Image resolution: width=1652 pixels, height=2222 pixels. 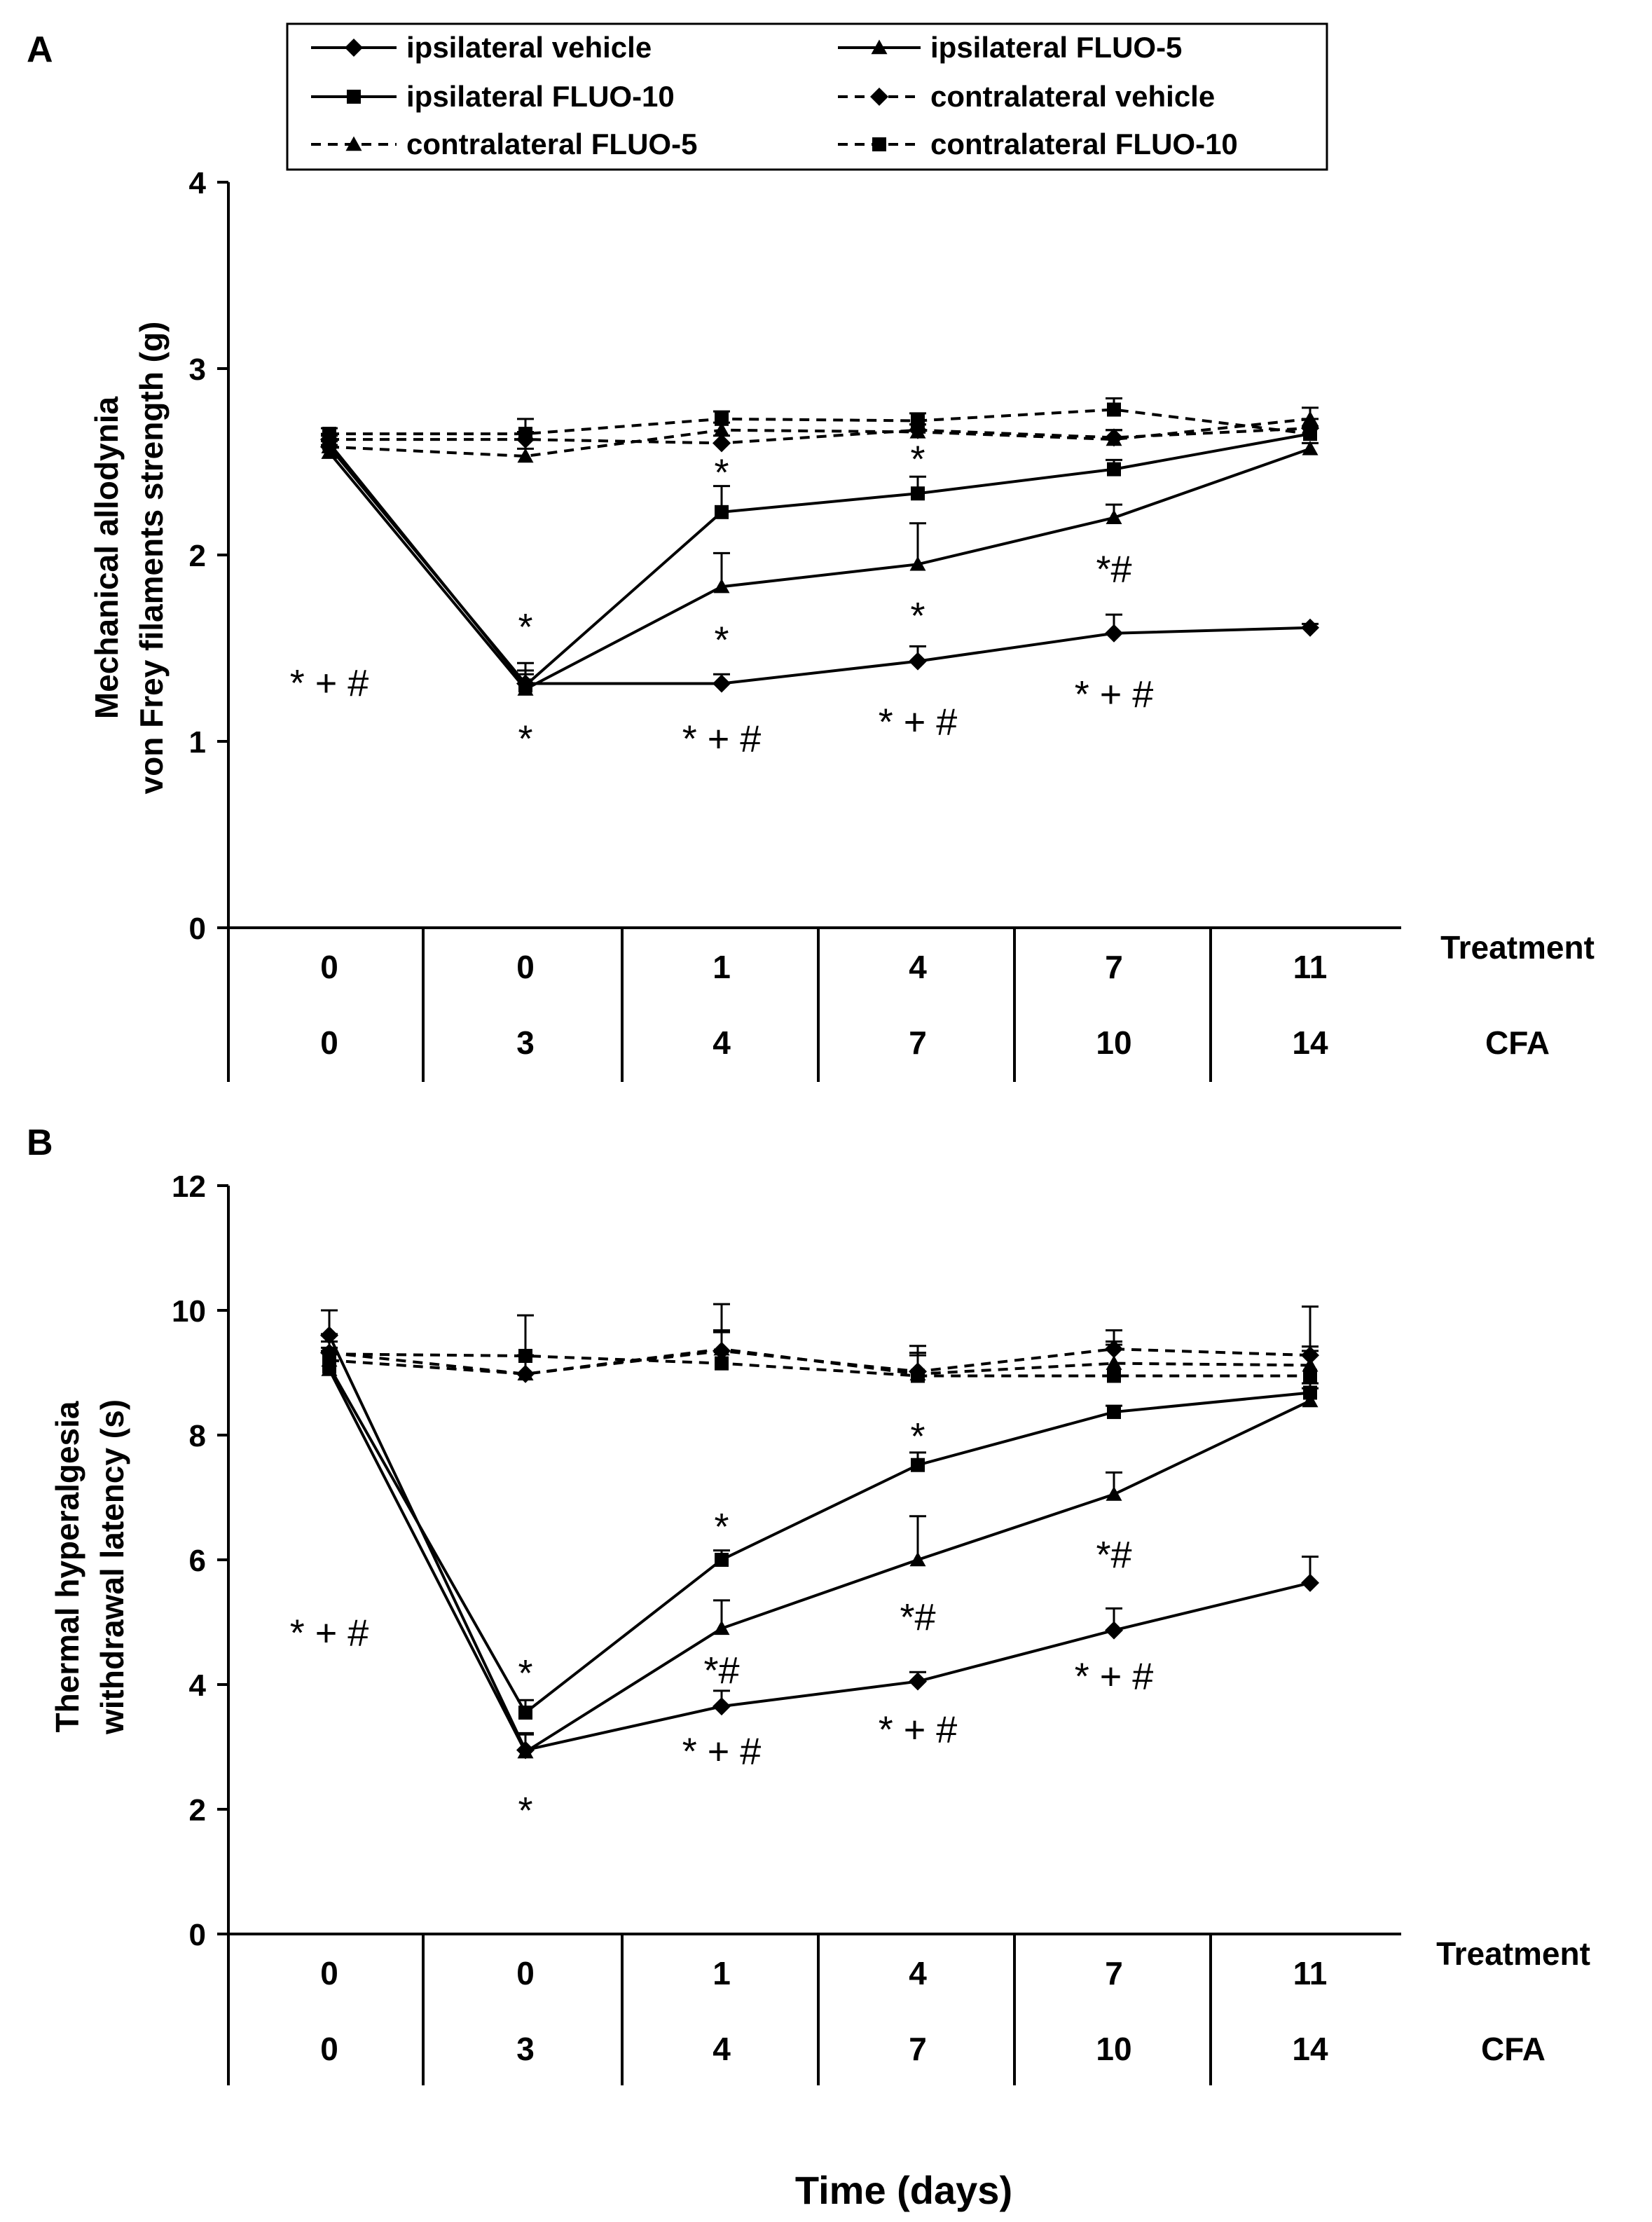 What do you see at coordinates (721, 1333) in the screenshot?
I see `panel-b-error-bar` at bounding box center [721, 1333].